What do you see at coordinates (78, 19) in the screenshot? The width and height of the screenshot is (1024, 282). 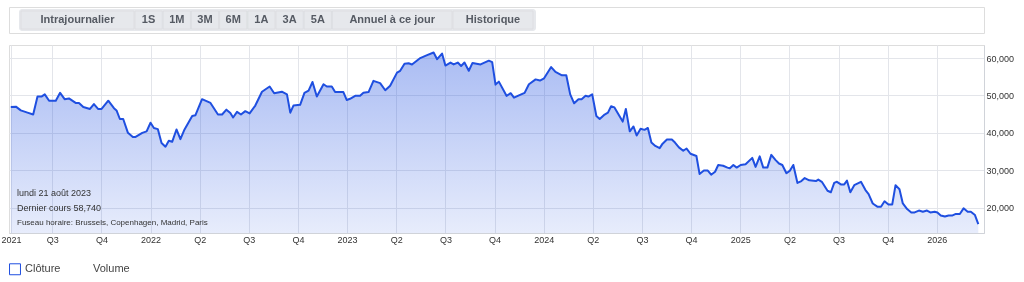 I see `category-label: Intrajournalier` at bounding box center [78, 19].